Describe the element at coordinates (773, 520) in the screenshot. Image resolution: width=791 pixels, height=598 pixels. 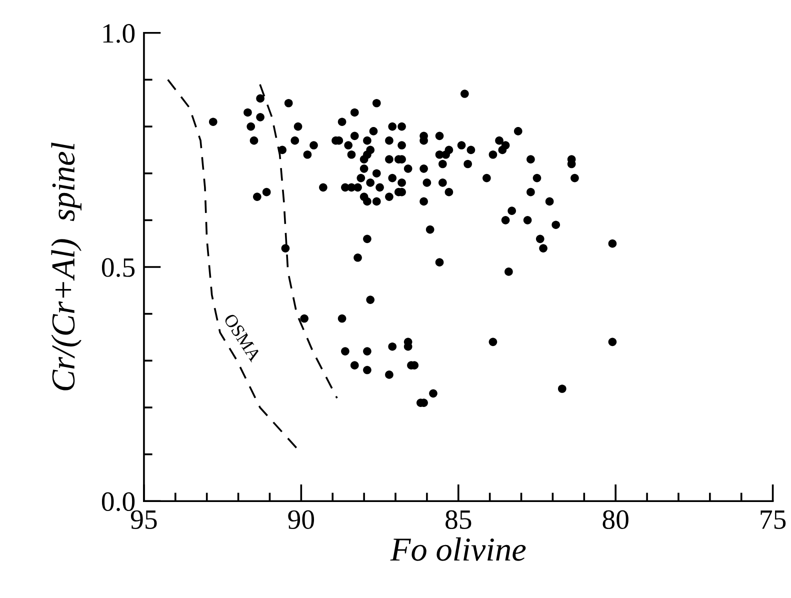
I see `x-tick-label: 75` at that location.